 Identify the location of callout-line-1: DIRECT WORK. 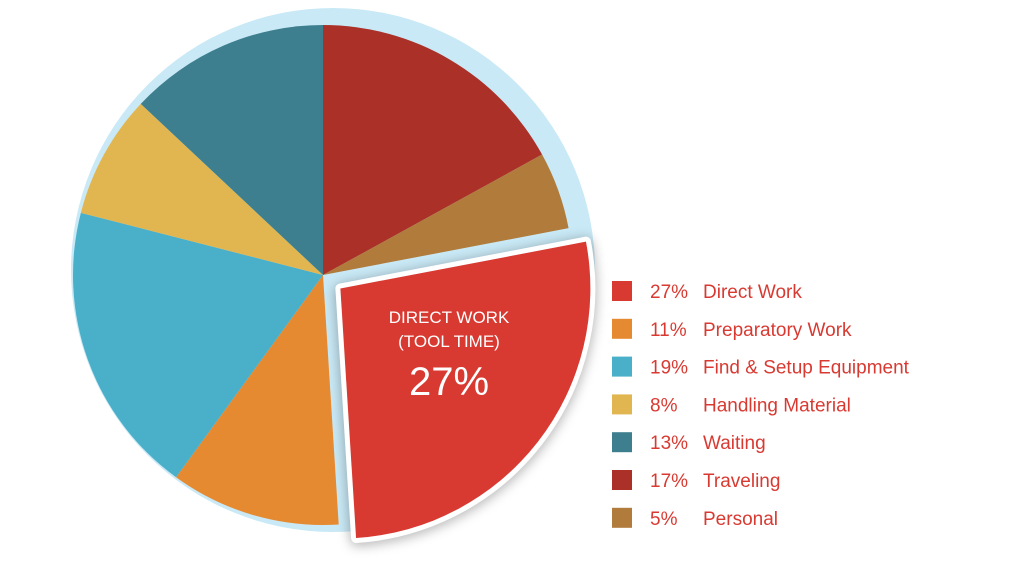
(449, 317).